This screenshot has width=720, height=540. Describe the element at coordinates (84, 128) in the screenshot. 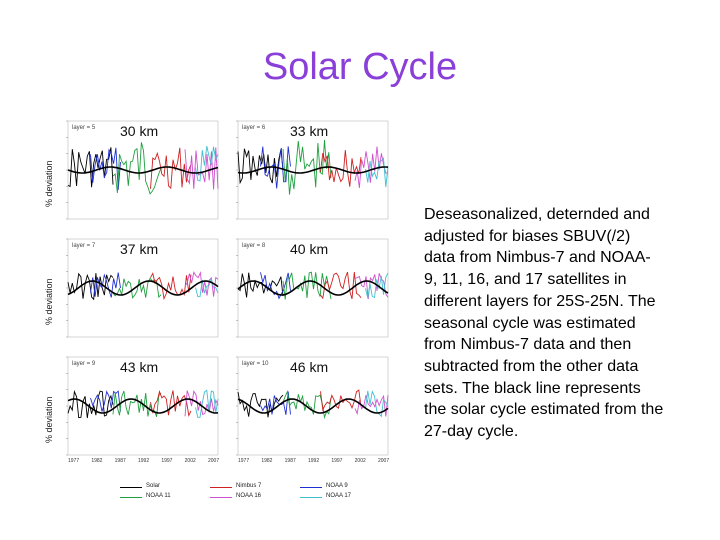

I see `layer-label: layer = 5` at that location.